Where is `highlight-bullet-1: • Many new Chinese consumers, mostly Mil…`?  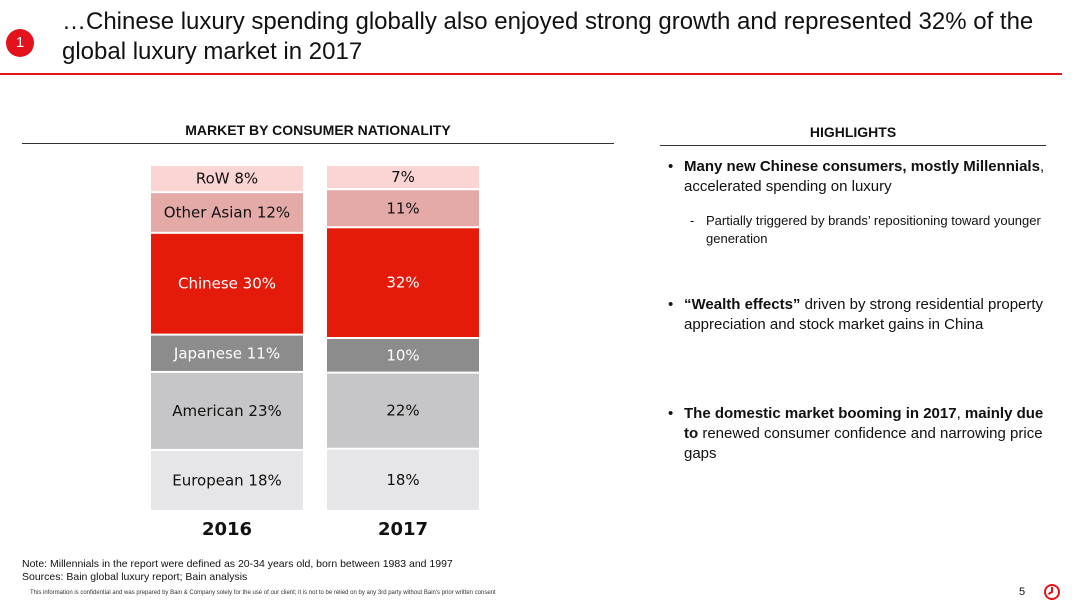 highlight-bullet-1: • Many new Chinese consumers, mostly Mil… is located at coordinates (858, 177).